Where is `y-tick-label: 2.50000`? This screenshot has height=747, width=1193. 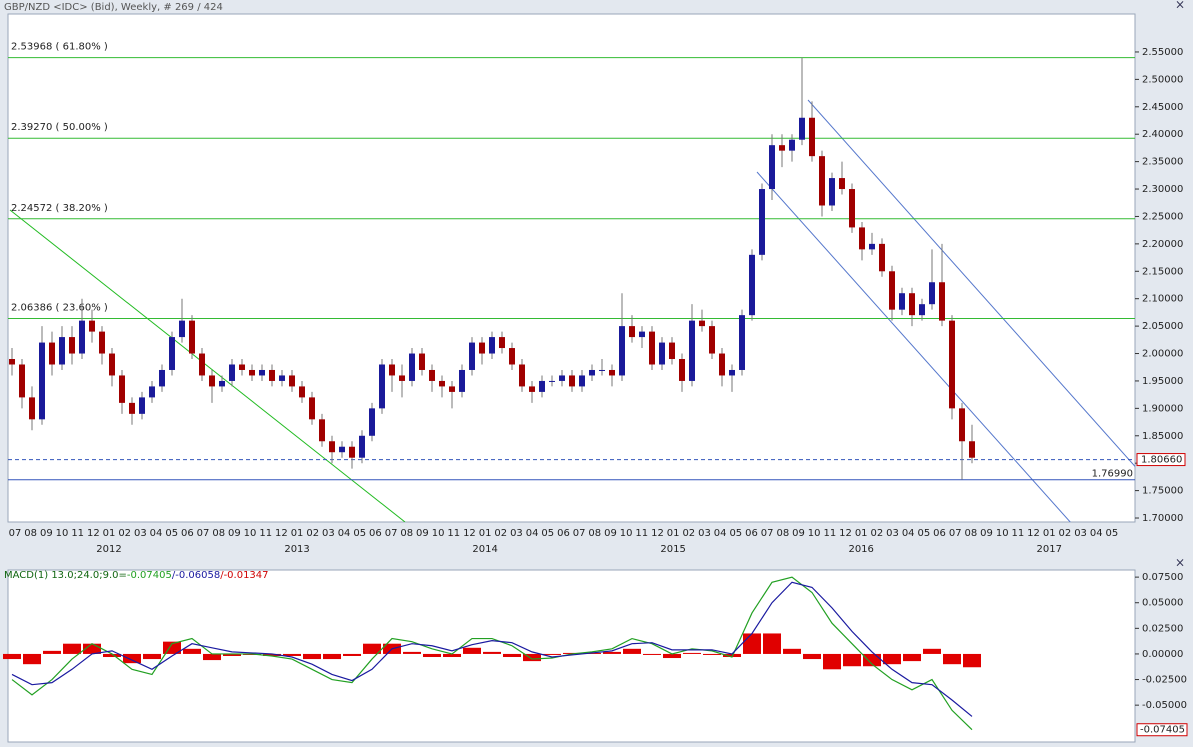 y-tick-label: 2.50000 is located at coordinates (1162, 79).